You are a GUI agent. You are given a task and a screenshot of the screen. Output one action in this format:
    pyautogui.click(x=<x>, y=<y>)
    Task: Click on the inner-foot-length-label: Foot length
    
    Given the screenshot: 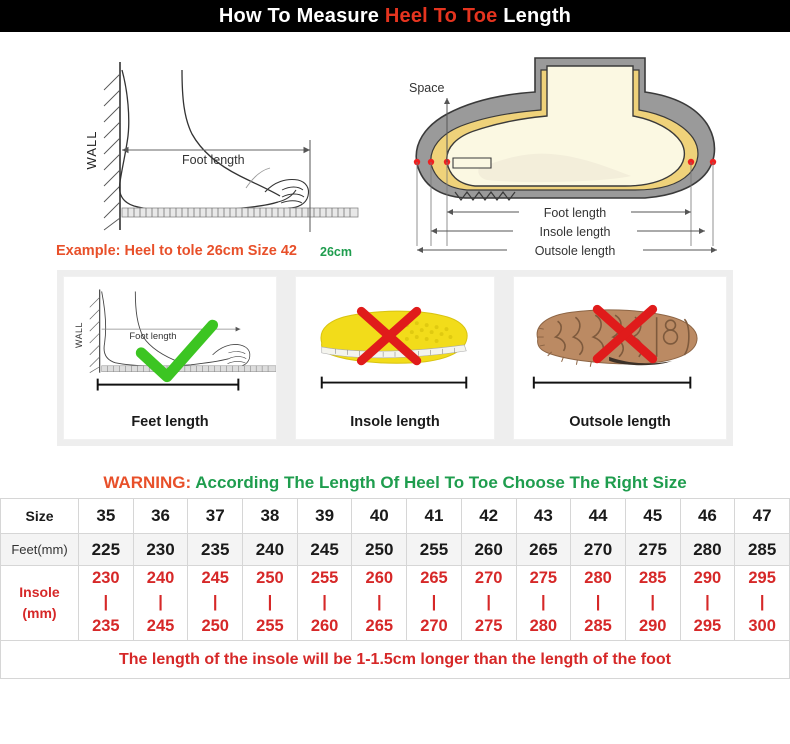 What is the action you would take?
    pyautogui.click(x=152, y=335)
    